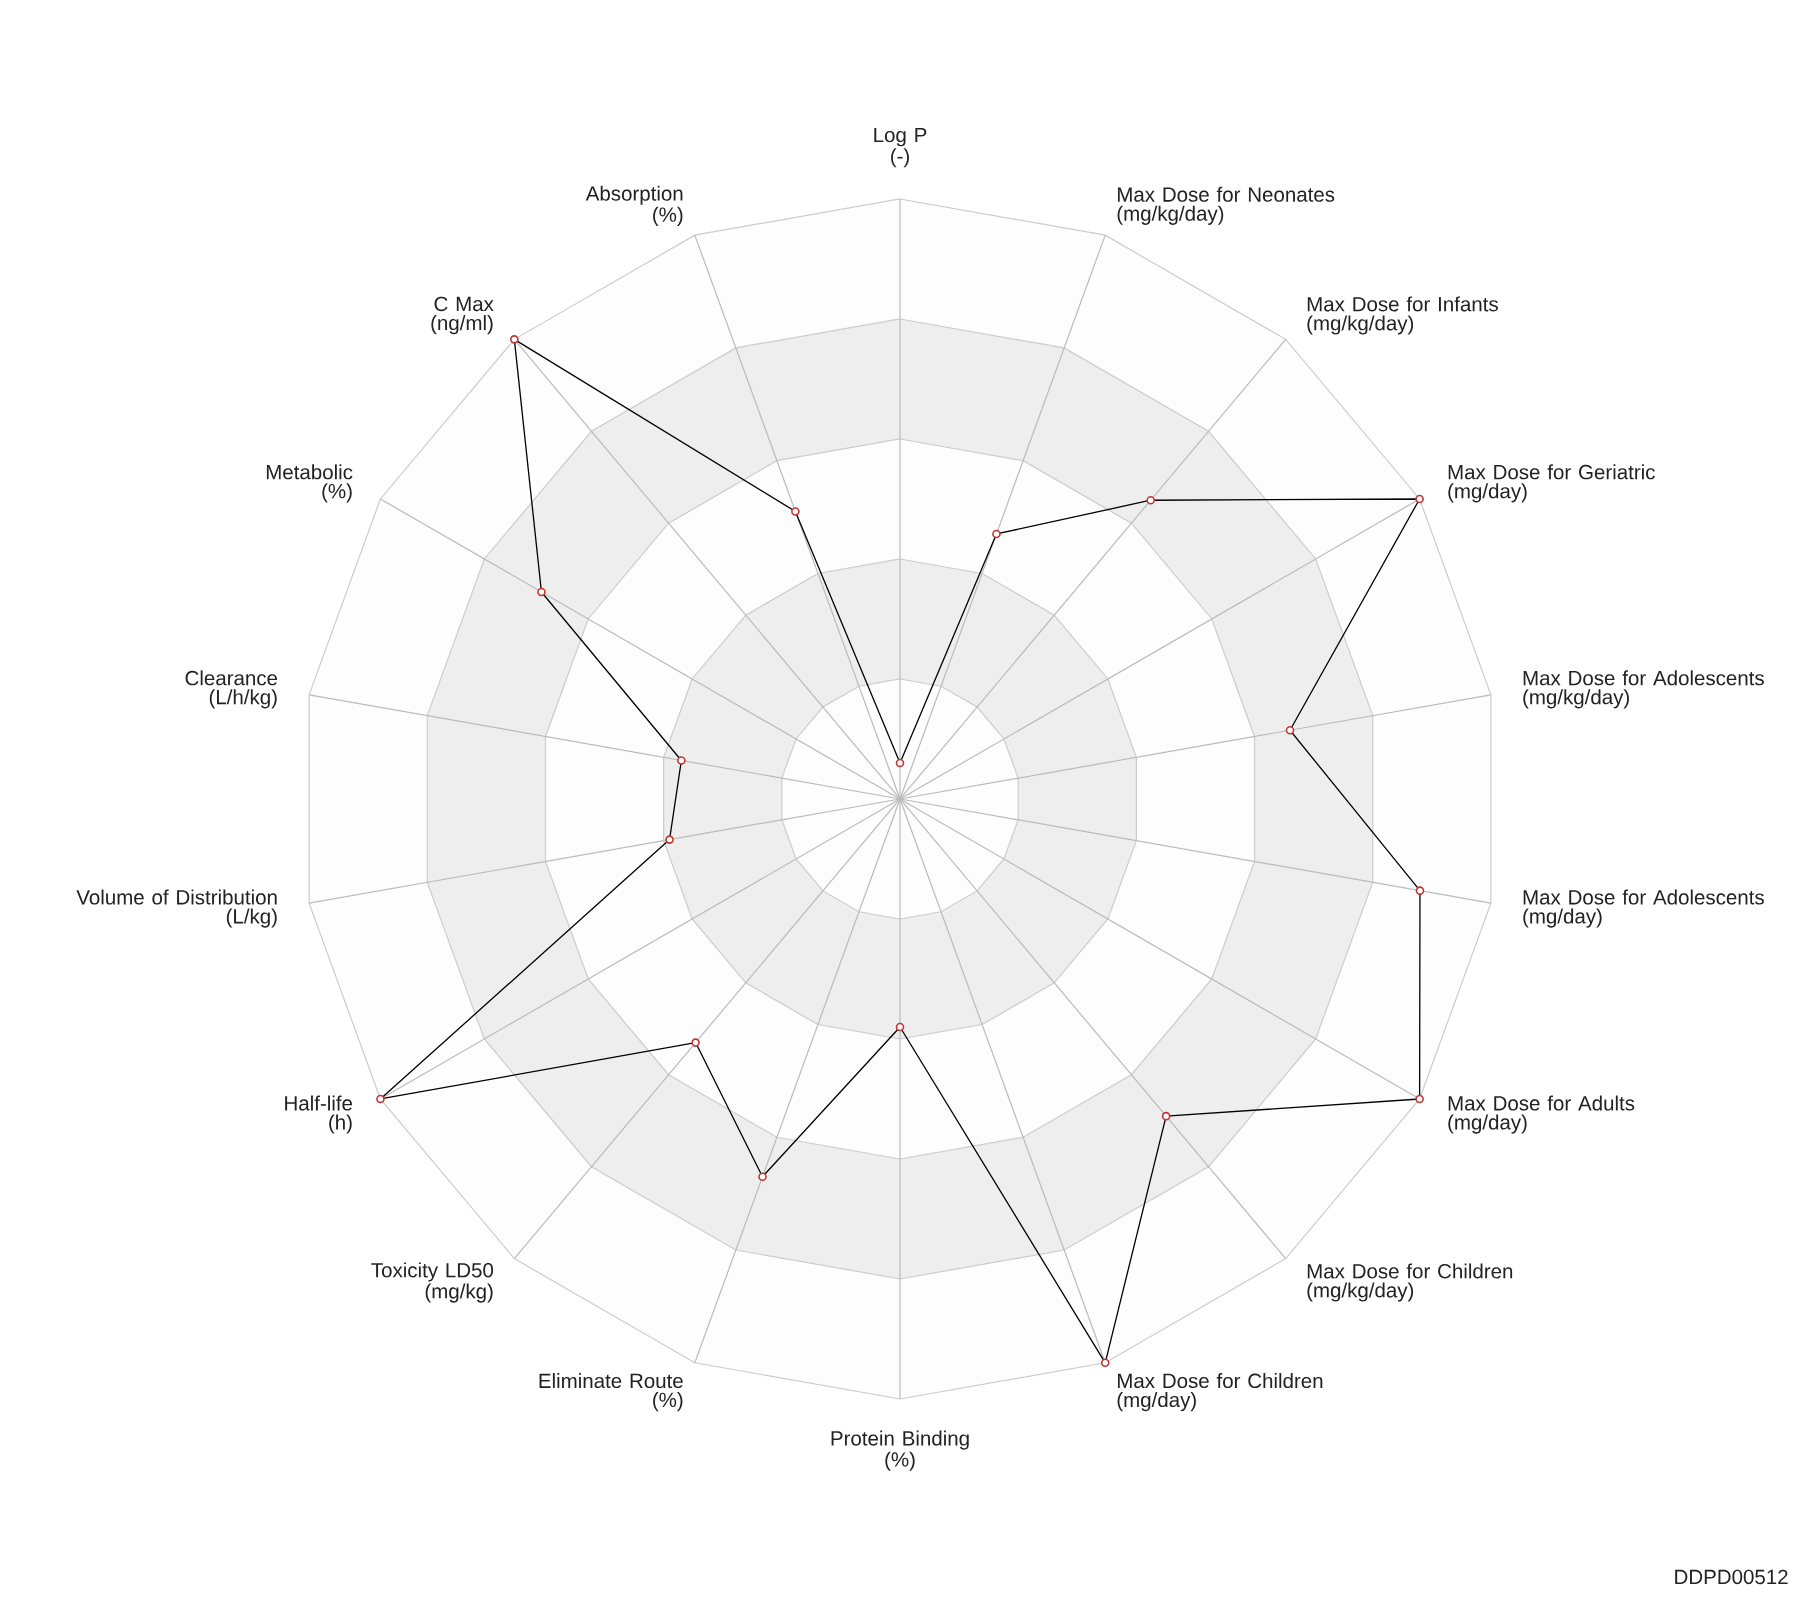 This screenshot has width=1800, height=1600. What do you see at coordinates (900, 1450) in the screenshot?
I see `spoke-label: Protein Binding (%)` at bounding box center [900, 1450].